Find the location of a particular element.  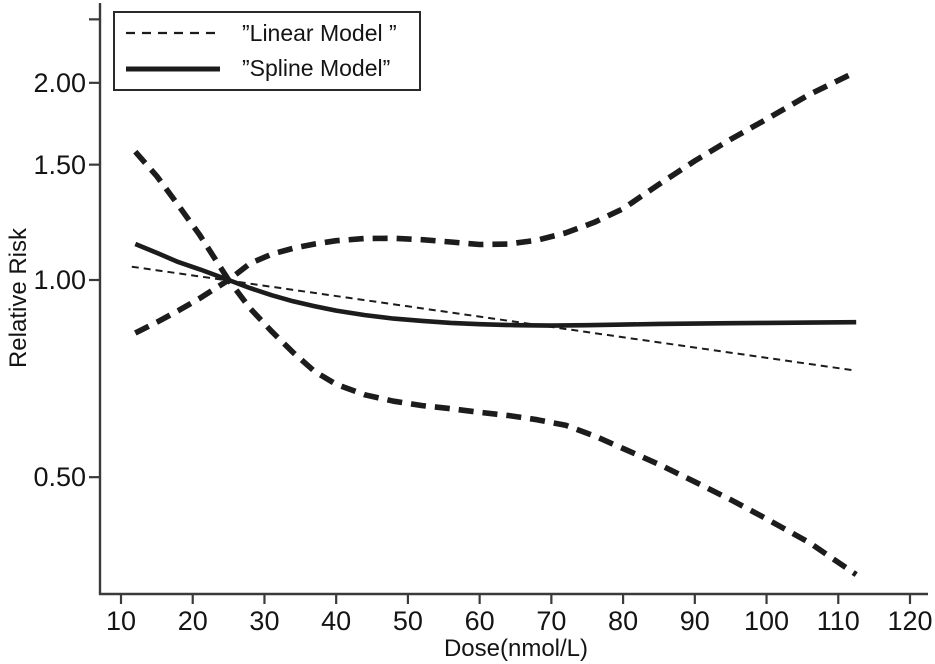

x-tick-label: 60 is located at coordinates (479, 621).